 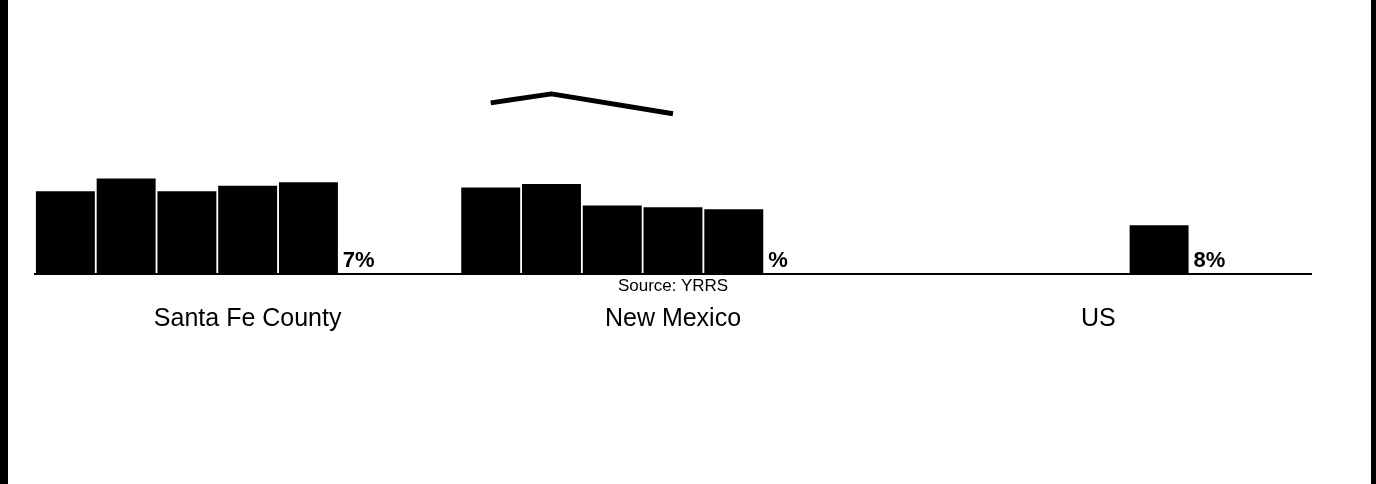 What do you see at coordinates (673, 316) in the screenshot?
I see `x-tick-label: New Mexico` at bounding box center [673, 316].